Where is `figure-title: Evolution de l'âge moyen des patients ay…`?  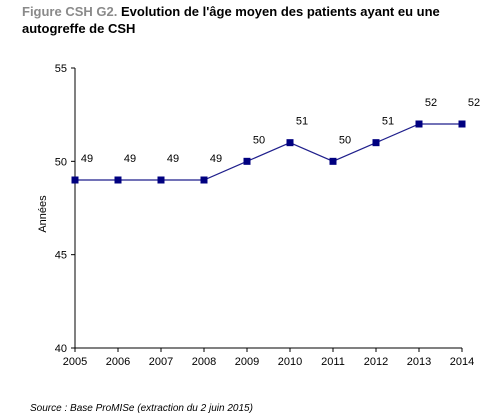
figure-title: Evolution de l'âge moyen des patients ay… is located at coordinates (231, 20).